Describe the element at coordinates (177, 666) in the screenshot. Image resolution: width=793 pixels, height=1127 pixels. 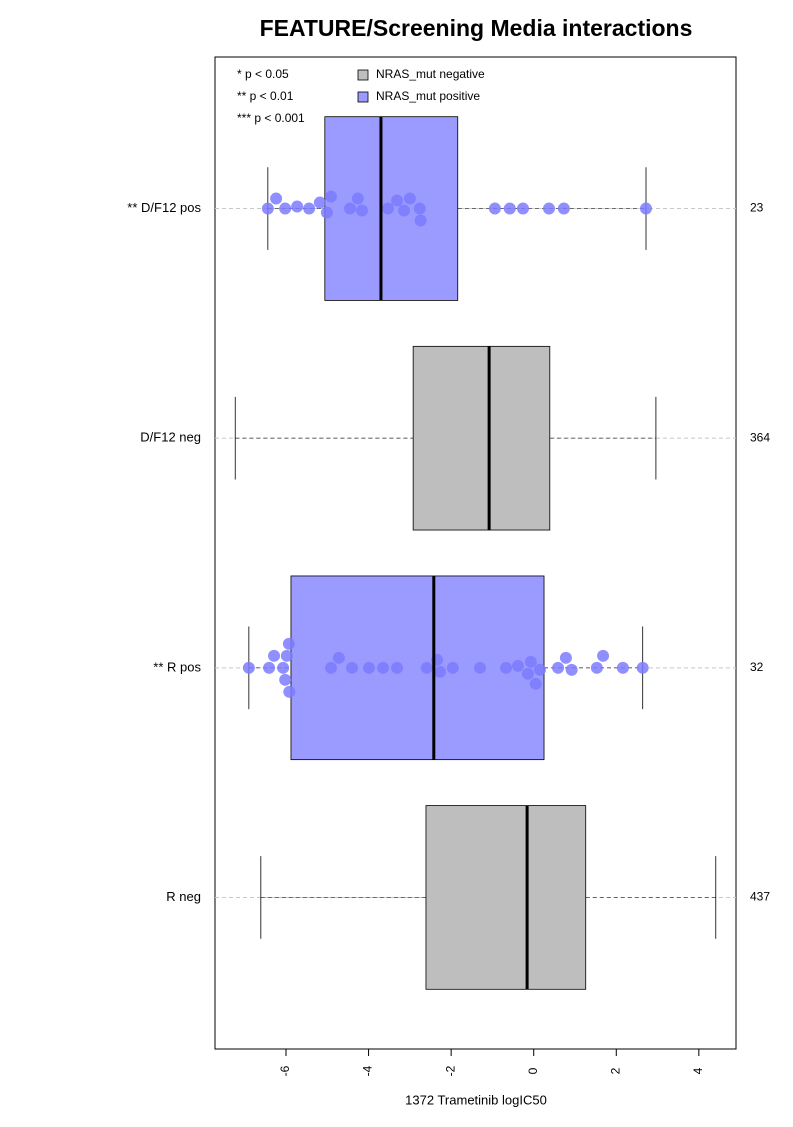
I see `y-tick-label: ** R pos` at that location.